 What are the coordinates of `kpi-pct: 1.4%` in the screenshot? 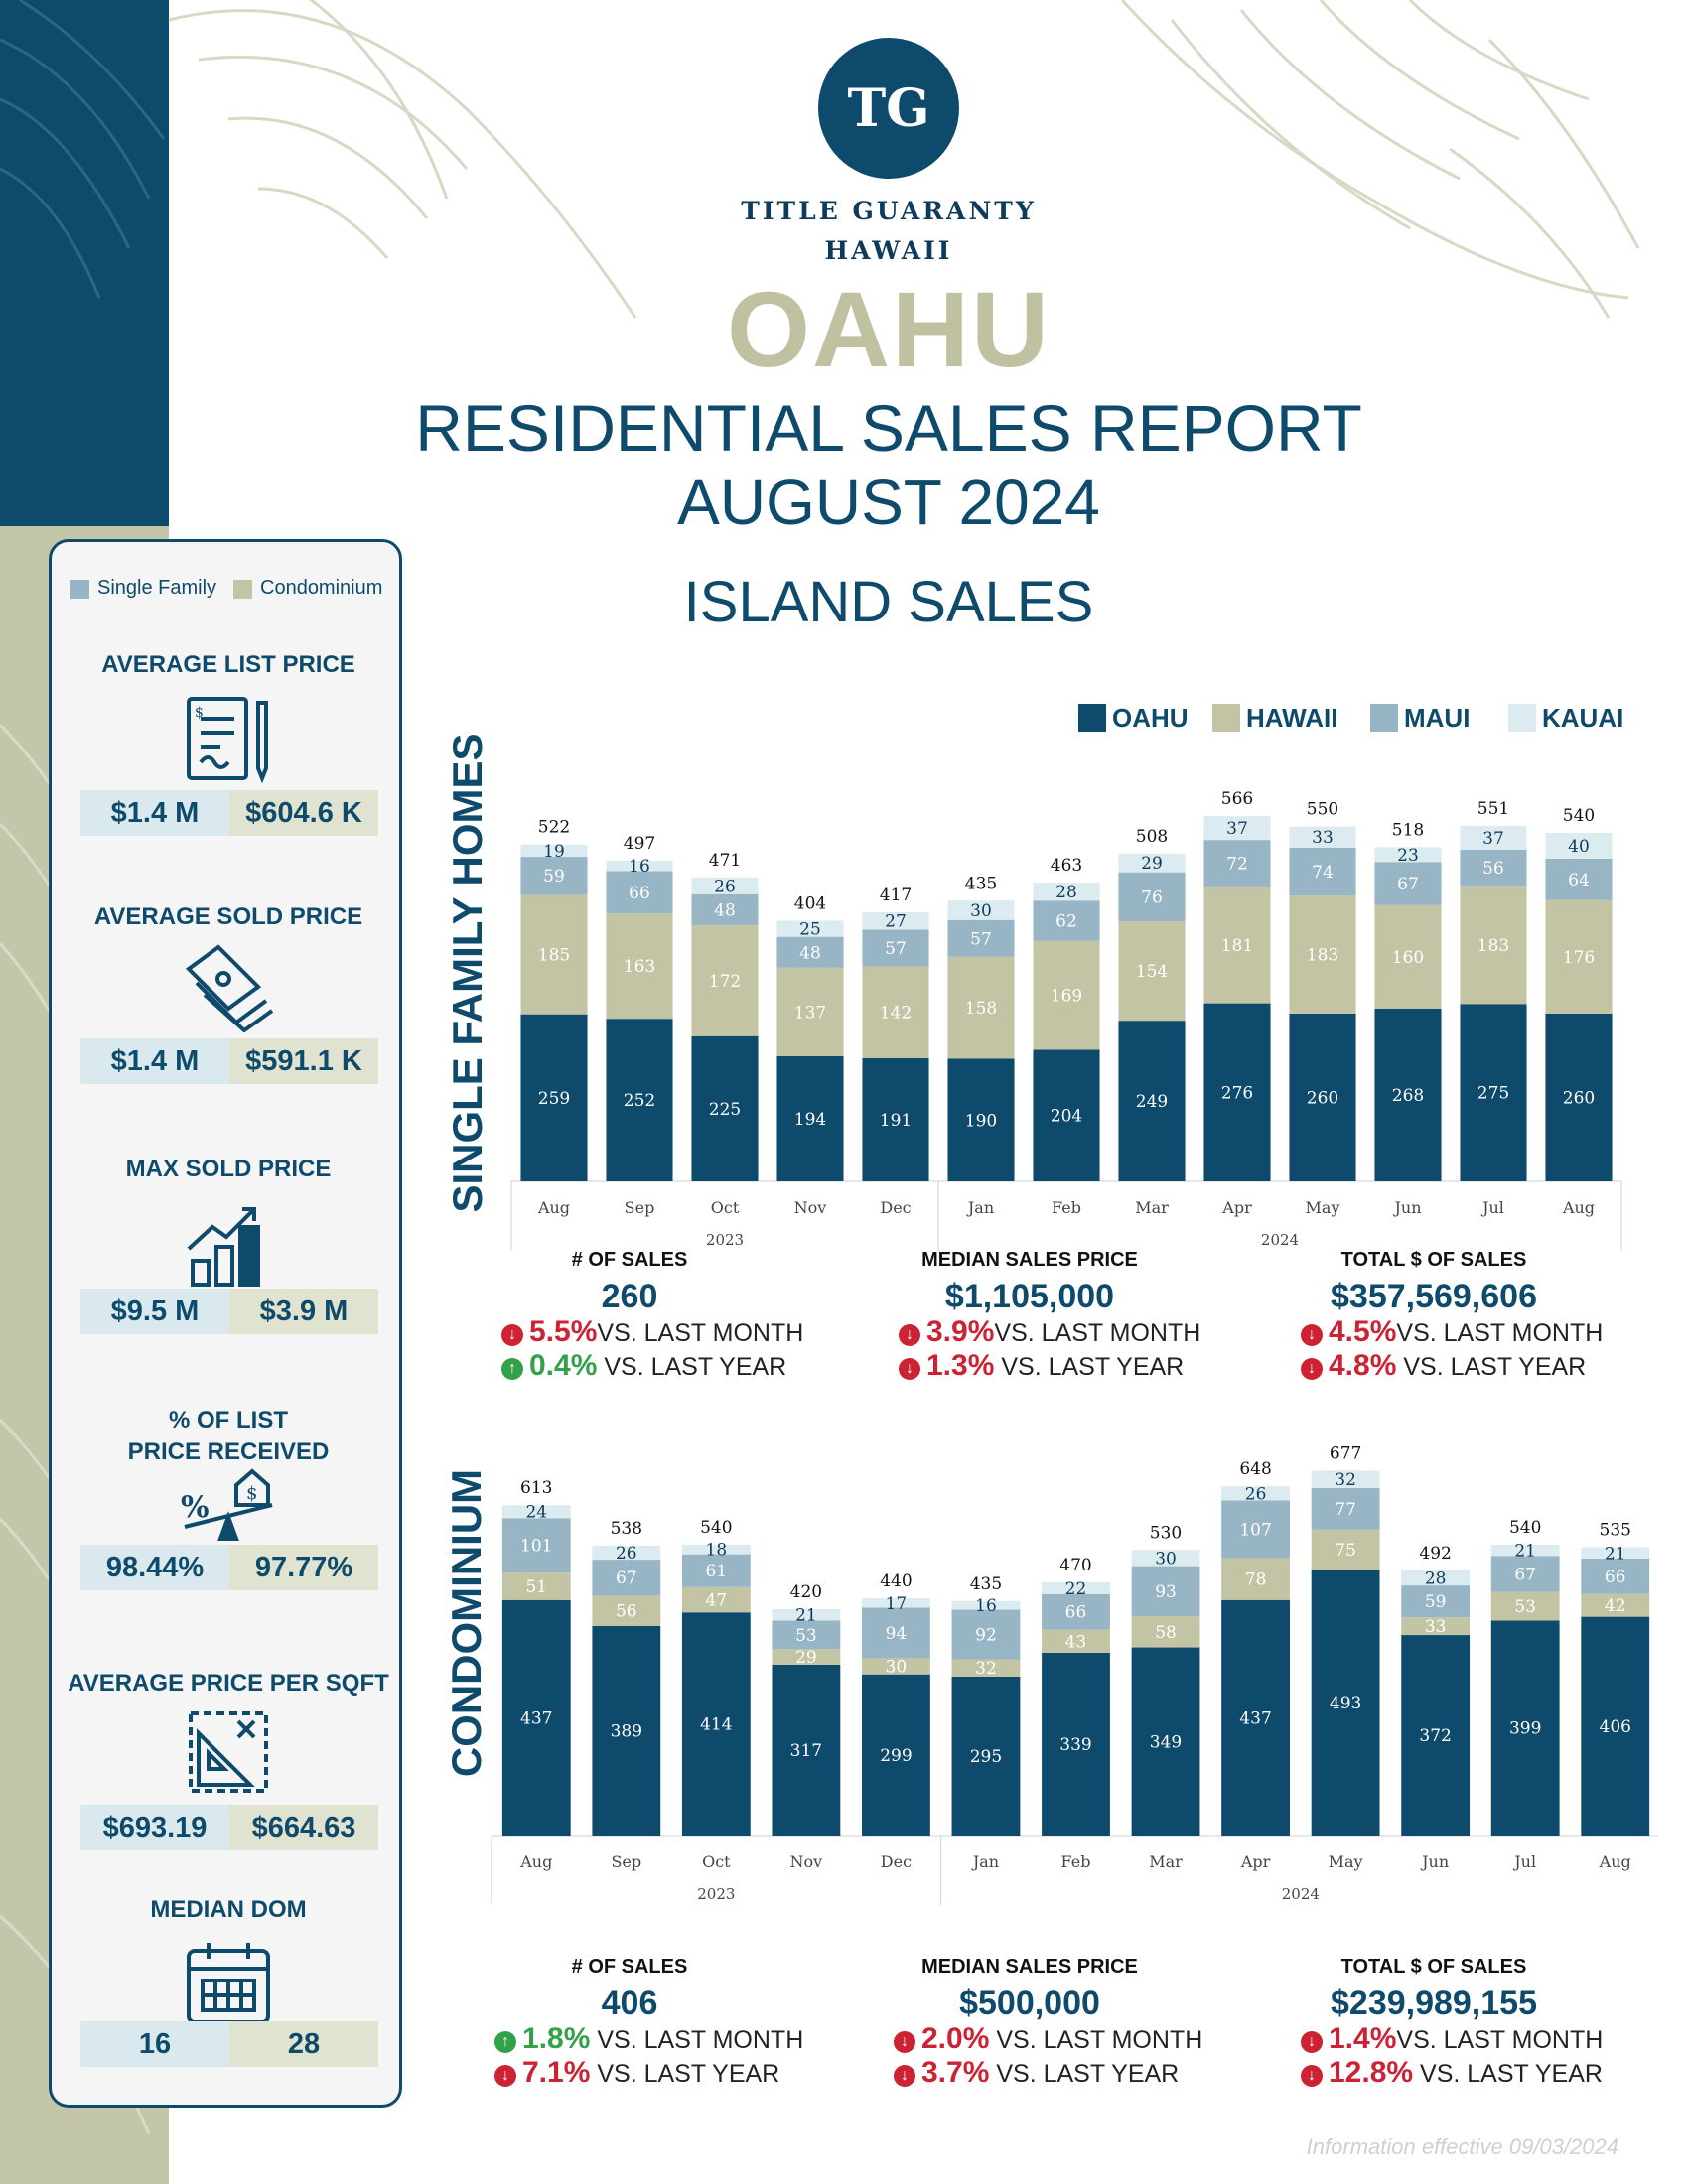 It's located at (1363, 2038).